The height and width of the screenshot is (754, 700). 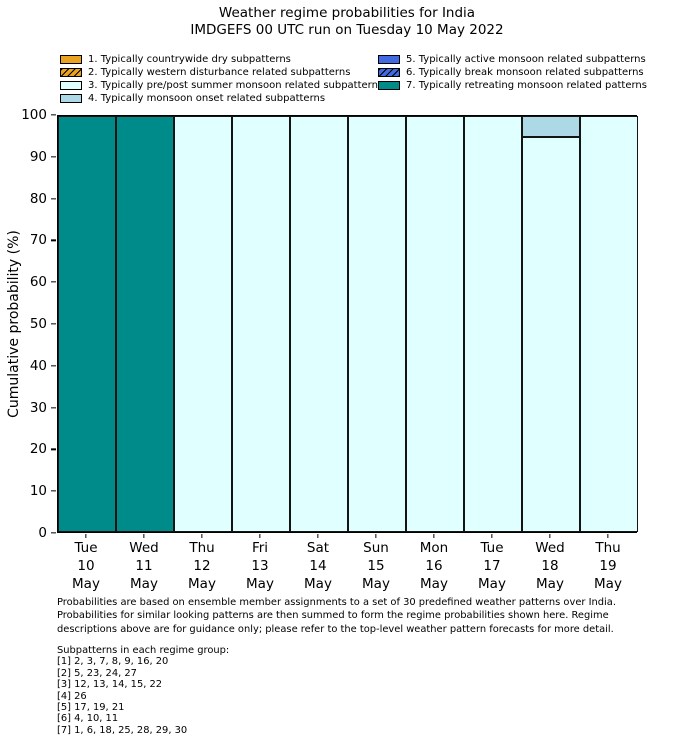 What do you see at coordinates (144, 566) in the screenshot?
I see `x-tick-label-line: 11` at bounding box center [144, 566].